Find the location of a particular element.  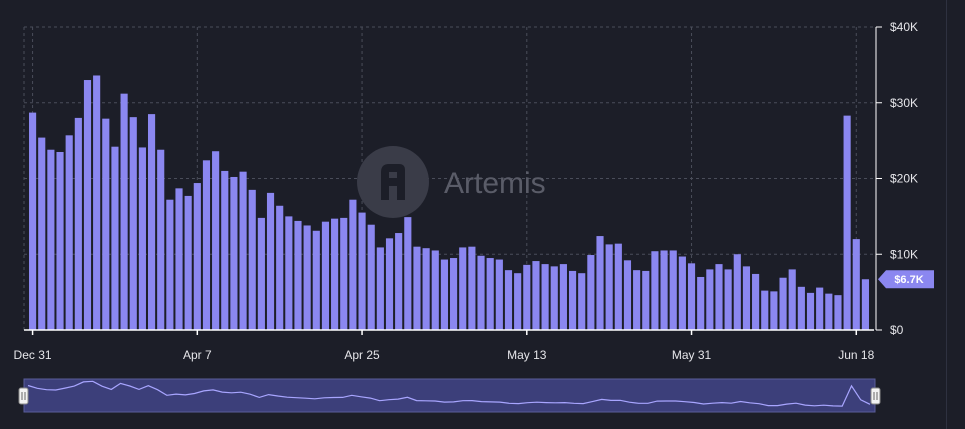

y-tick-label: $30K is located at coordinates (904, 103).